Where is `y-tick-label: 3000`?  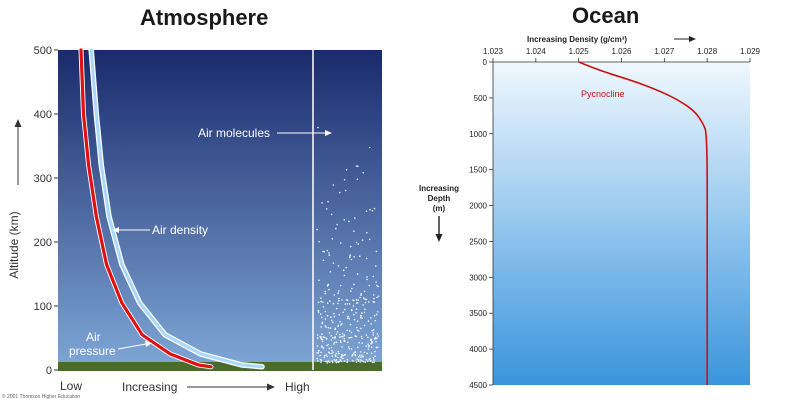
y-tick-label: 3000 is located at coordinates (478, 277).